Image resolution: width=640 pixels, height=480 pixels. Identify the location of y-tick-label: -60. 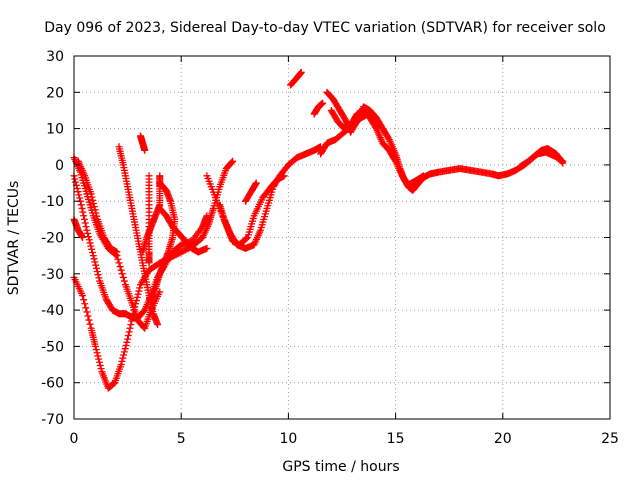
(52, 384).